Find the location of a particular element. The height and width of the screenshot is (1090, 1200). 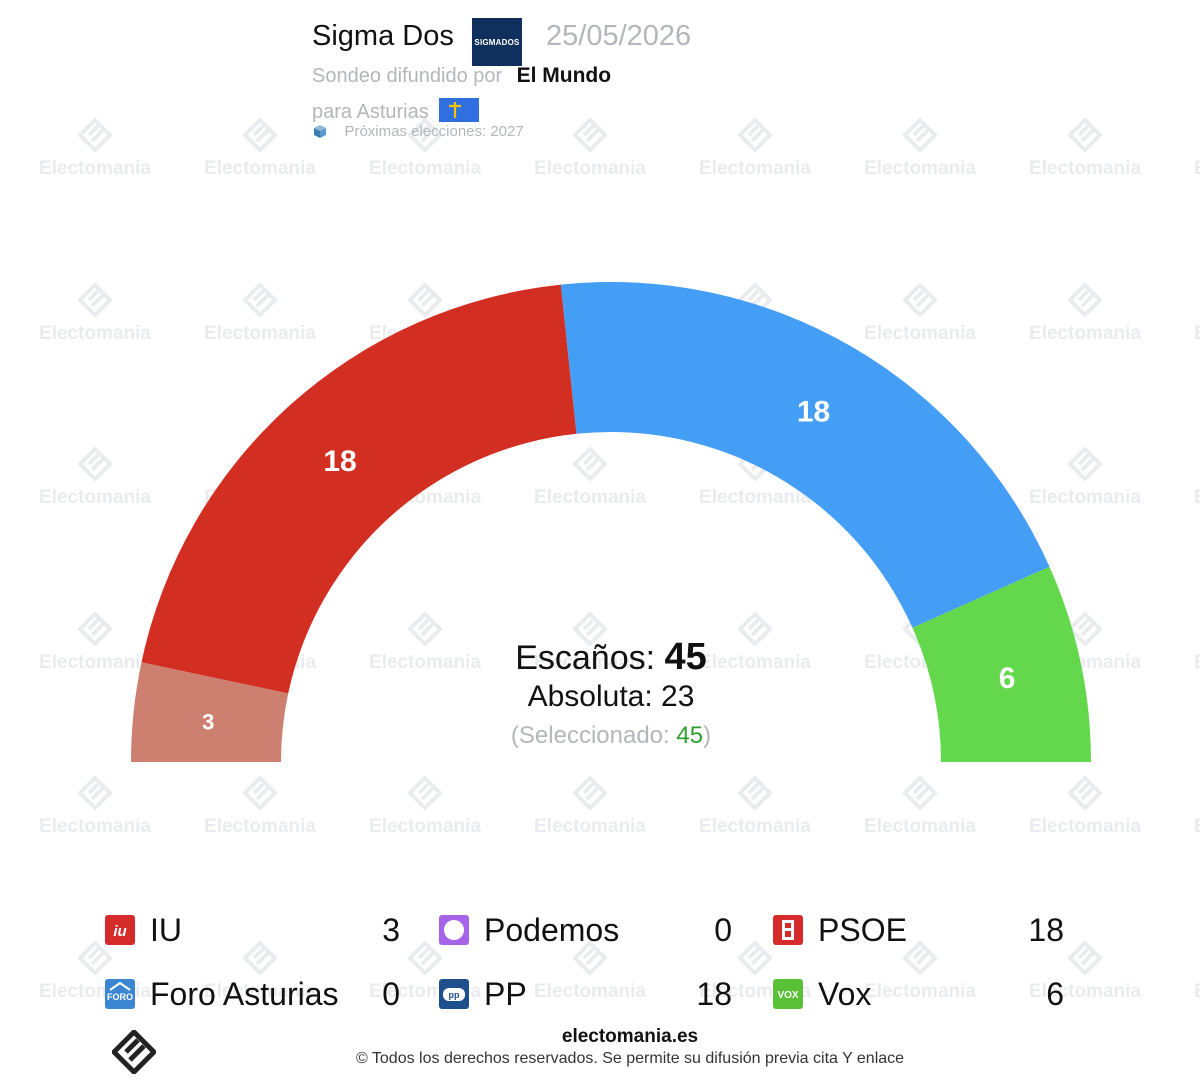

legend-name: IU is located at coordinates (166, 930).